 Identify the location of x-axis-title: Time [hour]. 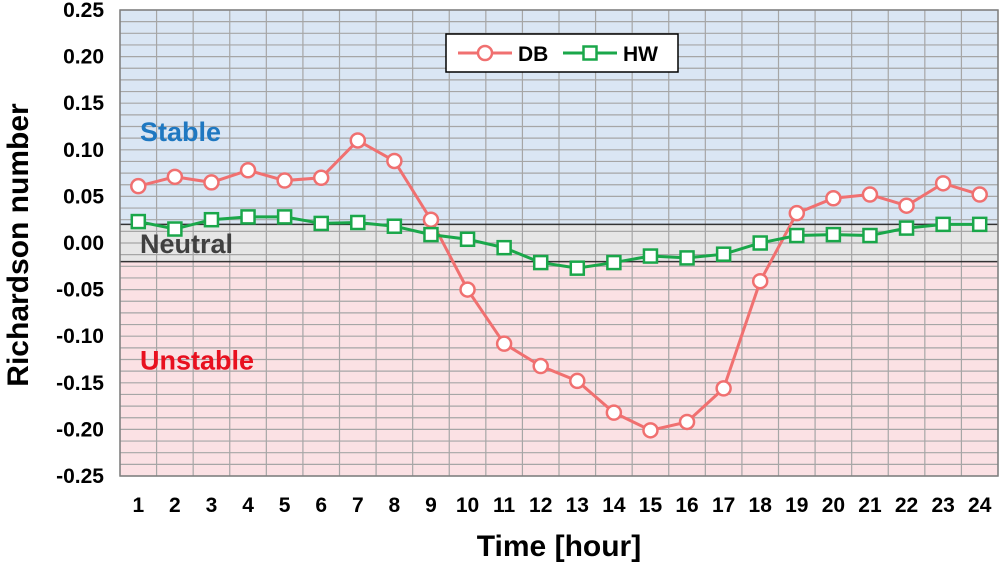
(559, 546).